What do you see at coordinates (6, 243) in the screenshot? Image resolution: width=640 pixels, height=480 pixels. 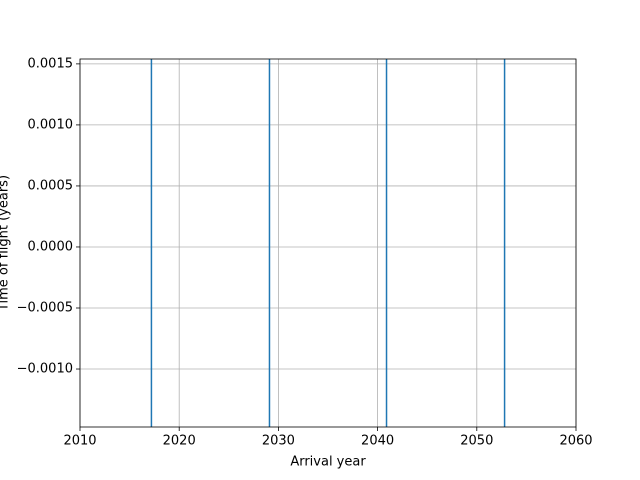 I see `y-axis-label: Time of flight (years)` at bounding box center [6, 243].